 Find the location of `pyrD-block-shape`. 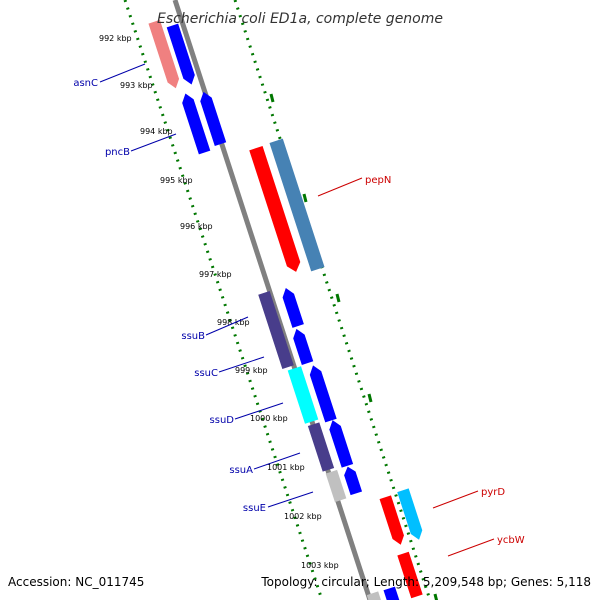

pyrD-block-shape is located at coordinates (410, 514).